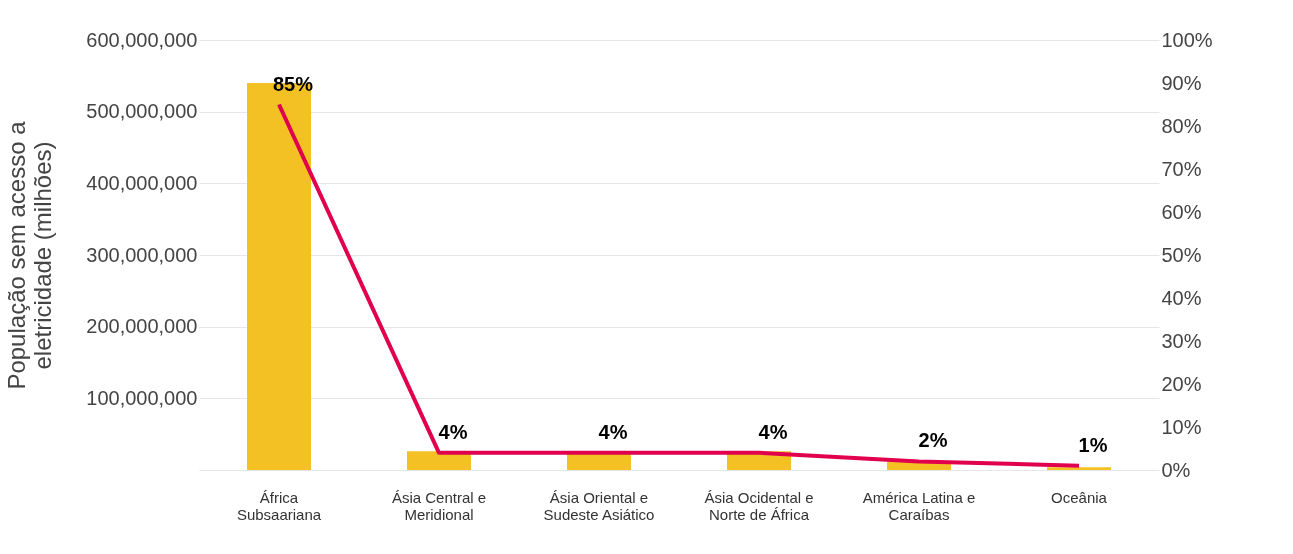  I want to click on y-tick-label: 100,000,000, so click(142, 397).